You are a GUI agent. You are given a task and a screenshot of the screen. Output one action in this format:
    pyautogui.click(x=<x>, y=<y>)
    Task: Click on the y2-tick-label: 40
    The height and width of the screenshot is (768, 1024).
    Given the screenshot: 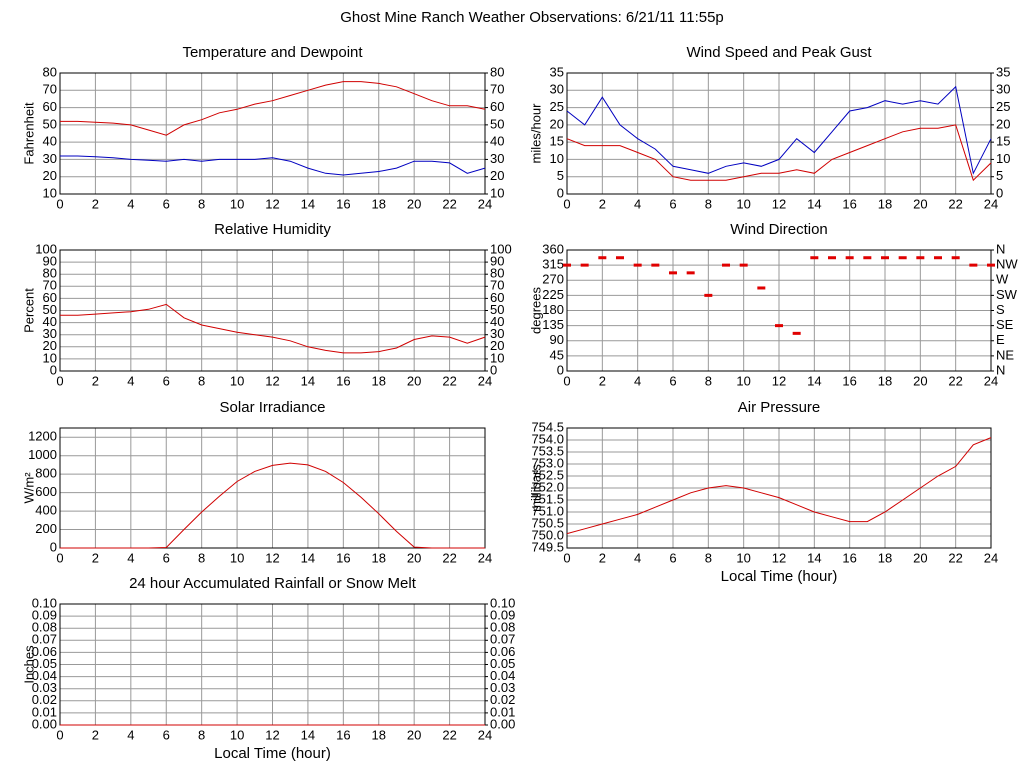 What is the action you would take?
    pyautogui.click(x=497, y=321)
    